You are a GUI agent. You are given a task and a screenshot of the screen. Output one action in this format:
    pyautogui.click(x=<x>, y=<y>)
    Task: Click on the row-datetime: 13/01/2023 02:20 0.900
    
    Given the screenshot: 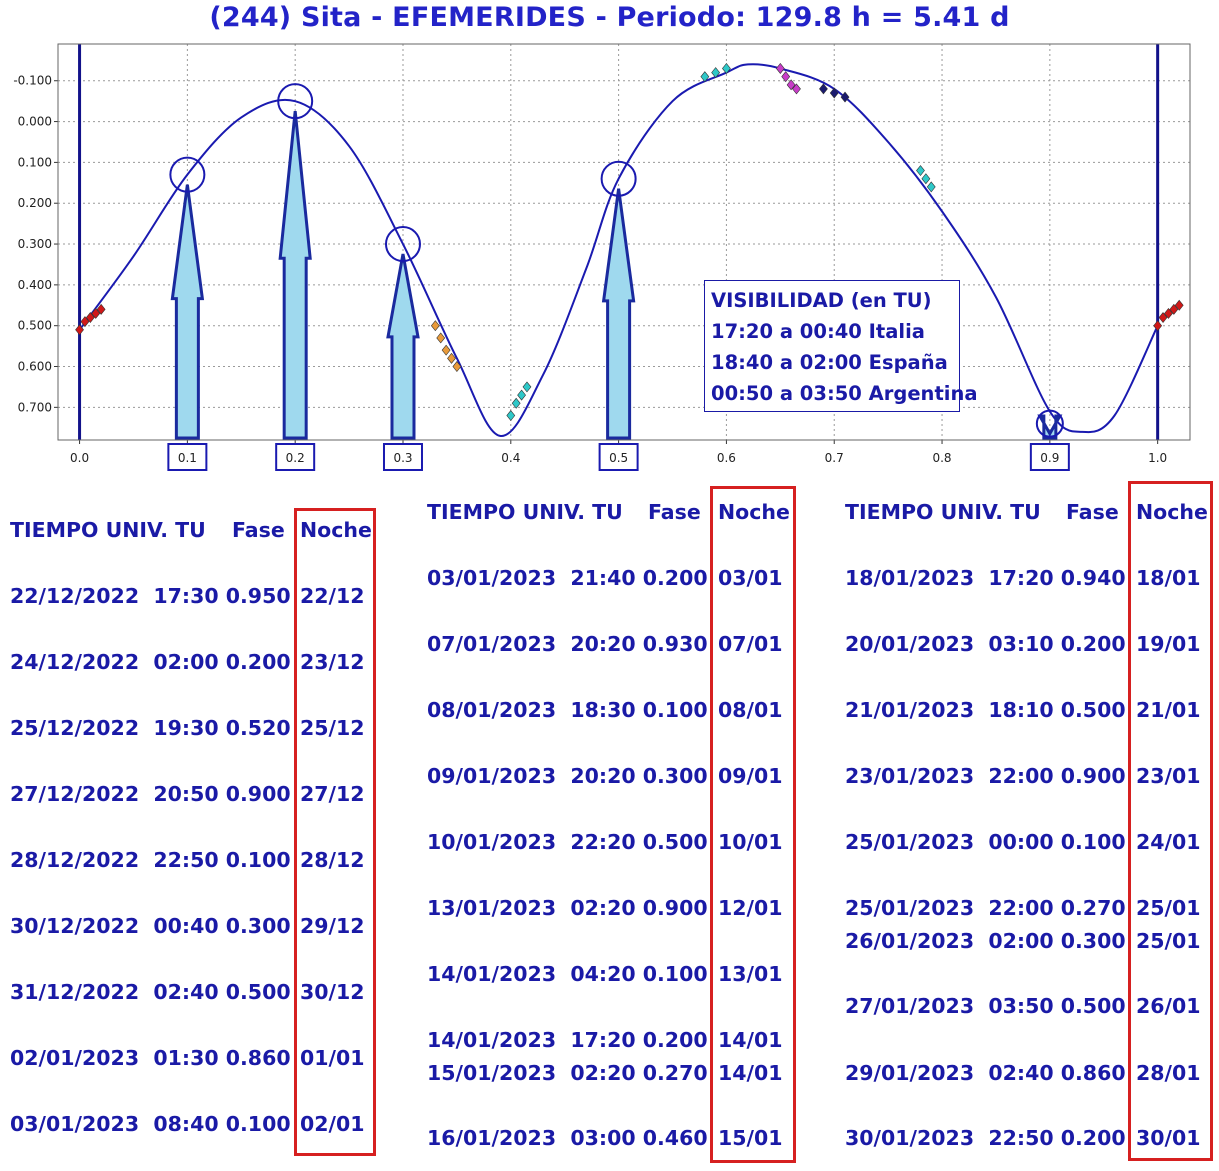 What is the action you would take?
    pyautogui.click(x=567, y=908)
    